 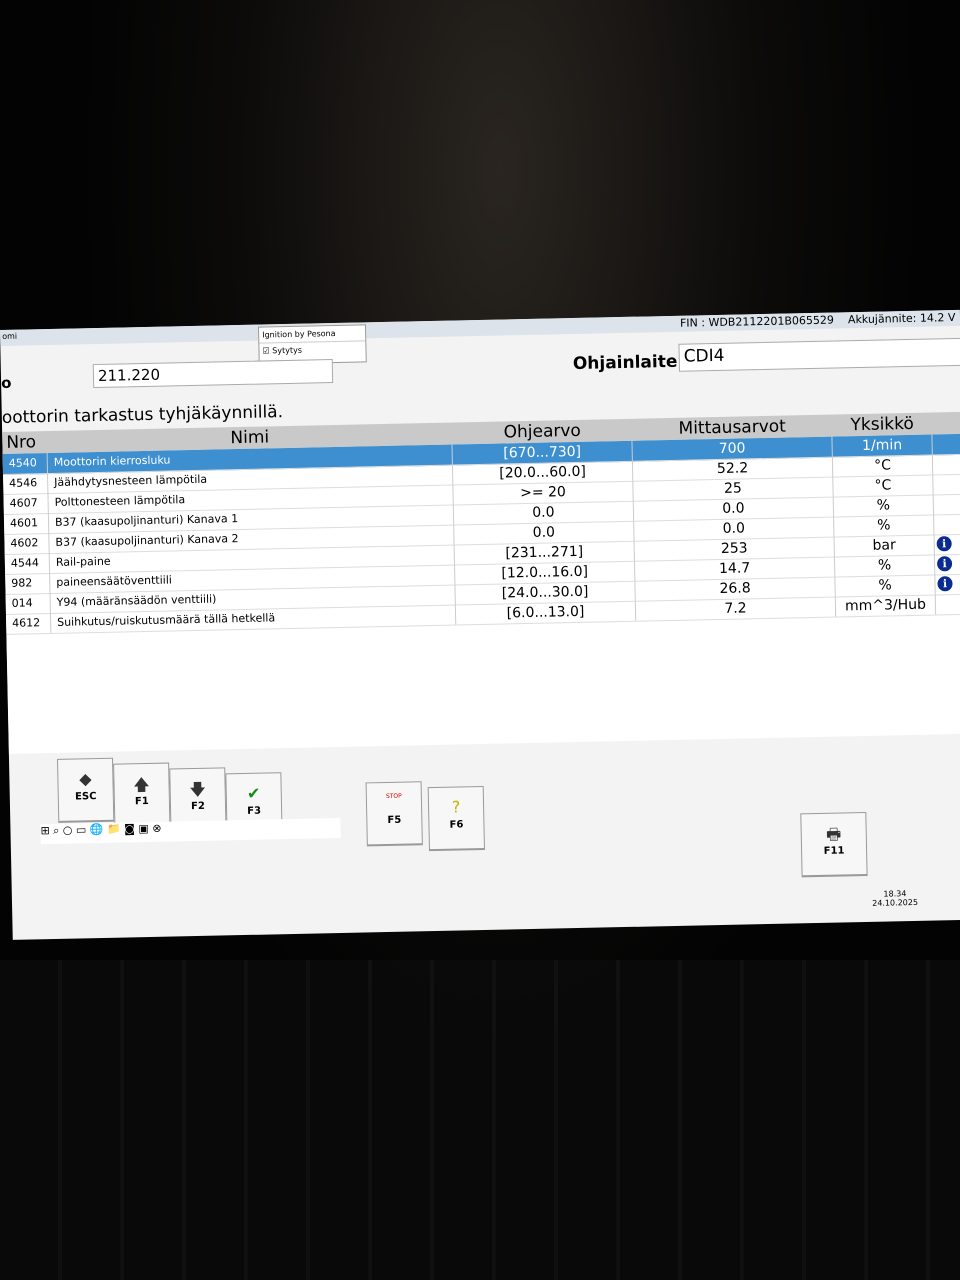 What do you see at coordinates (882, 445) in the screenshot?
I see `cell-unit: 1/min` at bounding box center [882, 445].